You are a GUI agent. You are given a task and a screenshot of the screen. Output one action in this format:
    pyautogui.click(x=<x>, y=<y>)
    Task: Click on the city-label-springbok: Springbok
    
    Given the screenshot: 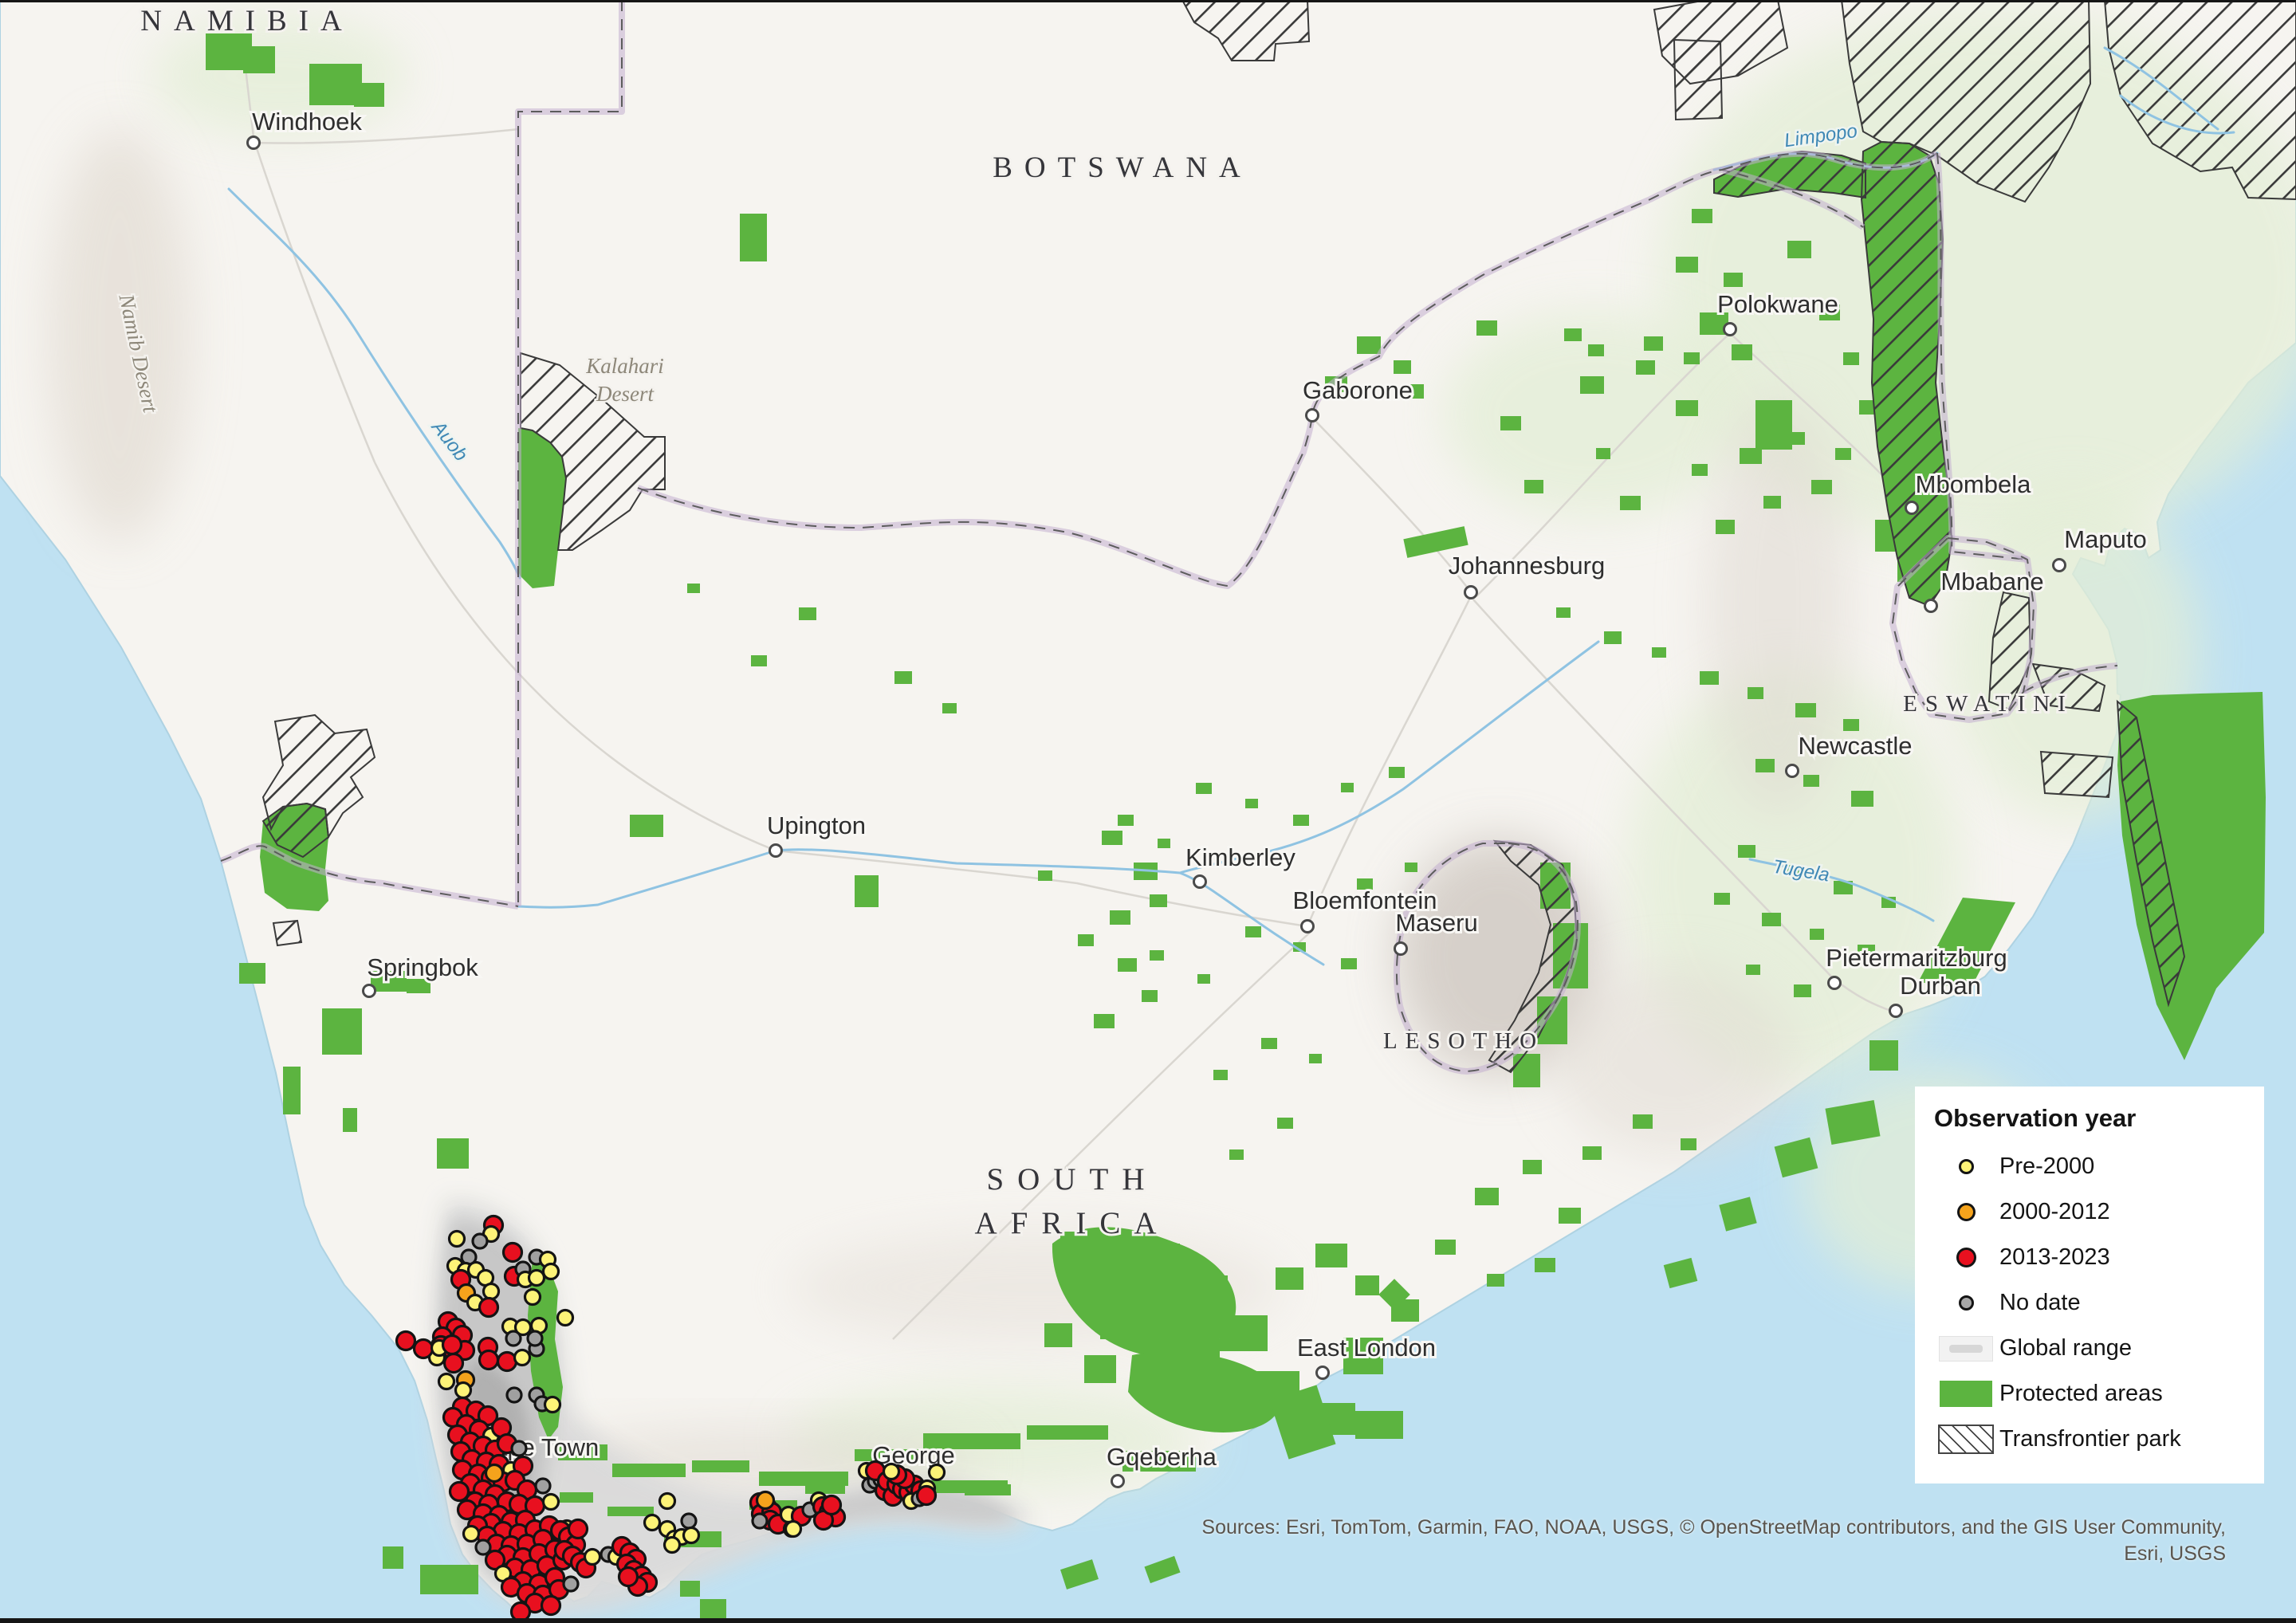 What is the action you would take?
    pyautogui.click(x=422, y=967)
    